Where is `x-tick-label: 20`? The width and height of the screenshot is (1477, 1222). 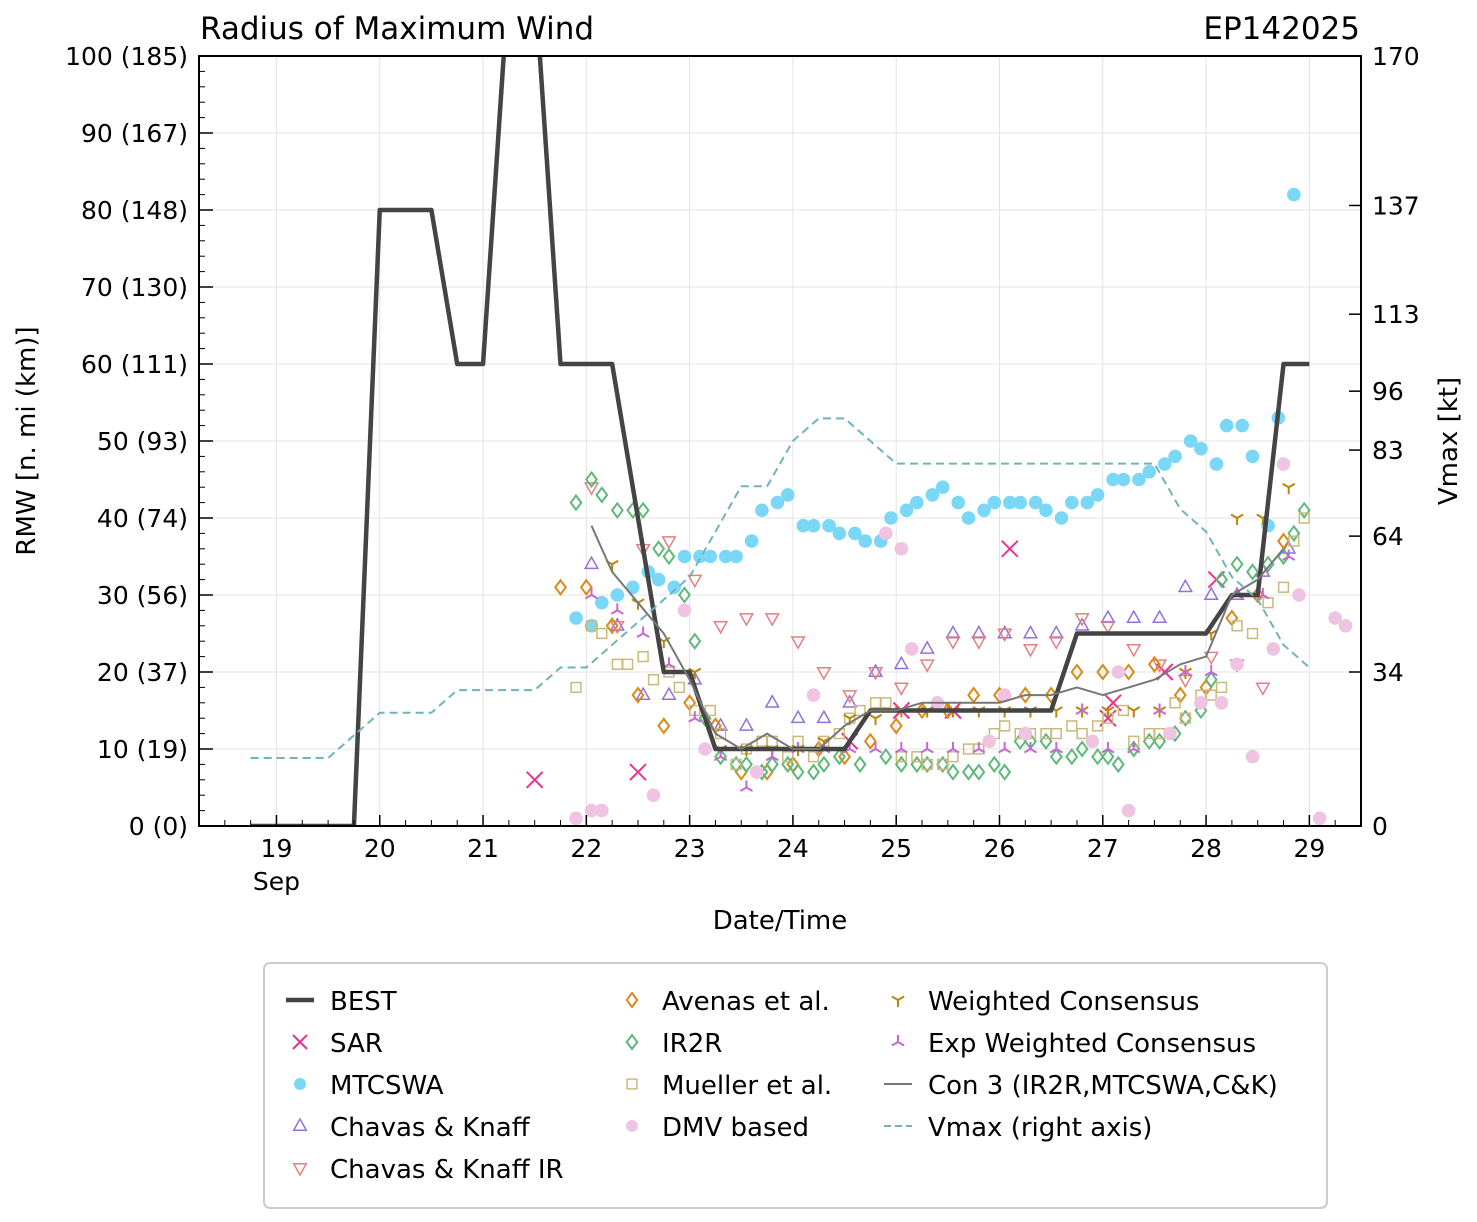 x-tick-label: 20 is located at coordinates (380, 848).